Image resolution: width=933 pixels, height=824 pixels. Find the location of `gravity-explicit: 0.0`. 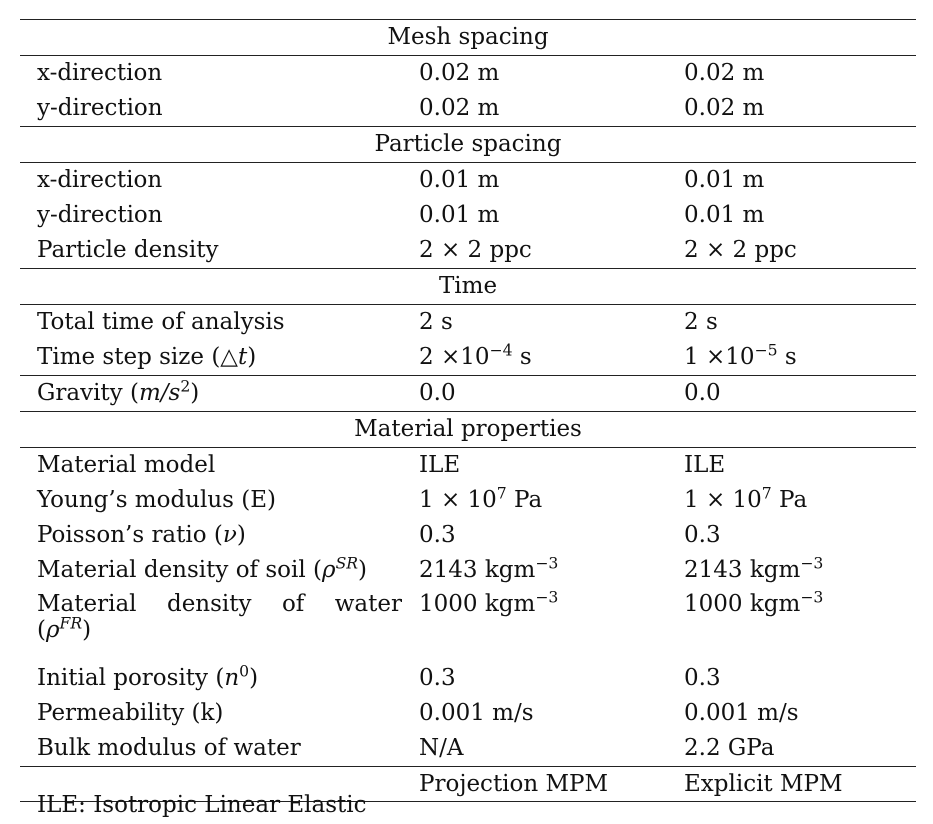

gravity-explicit: 0.0 is located at coordinates (791, 393).